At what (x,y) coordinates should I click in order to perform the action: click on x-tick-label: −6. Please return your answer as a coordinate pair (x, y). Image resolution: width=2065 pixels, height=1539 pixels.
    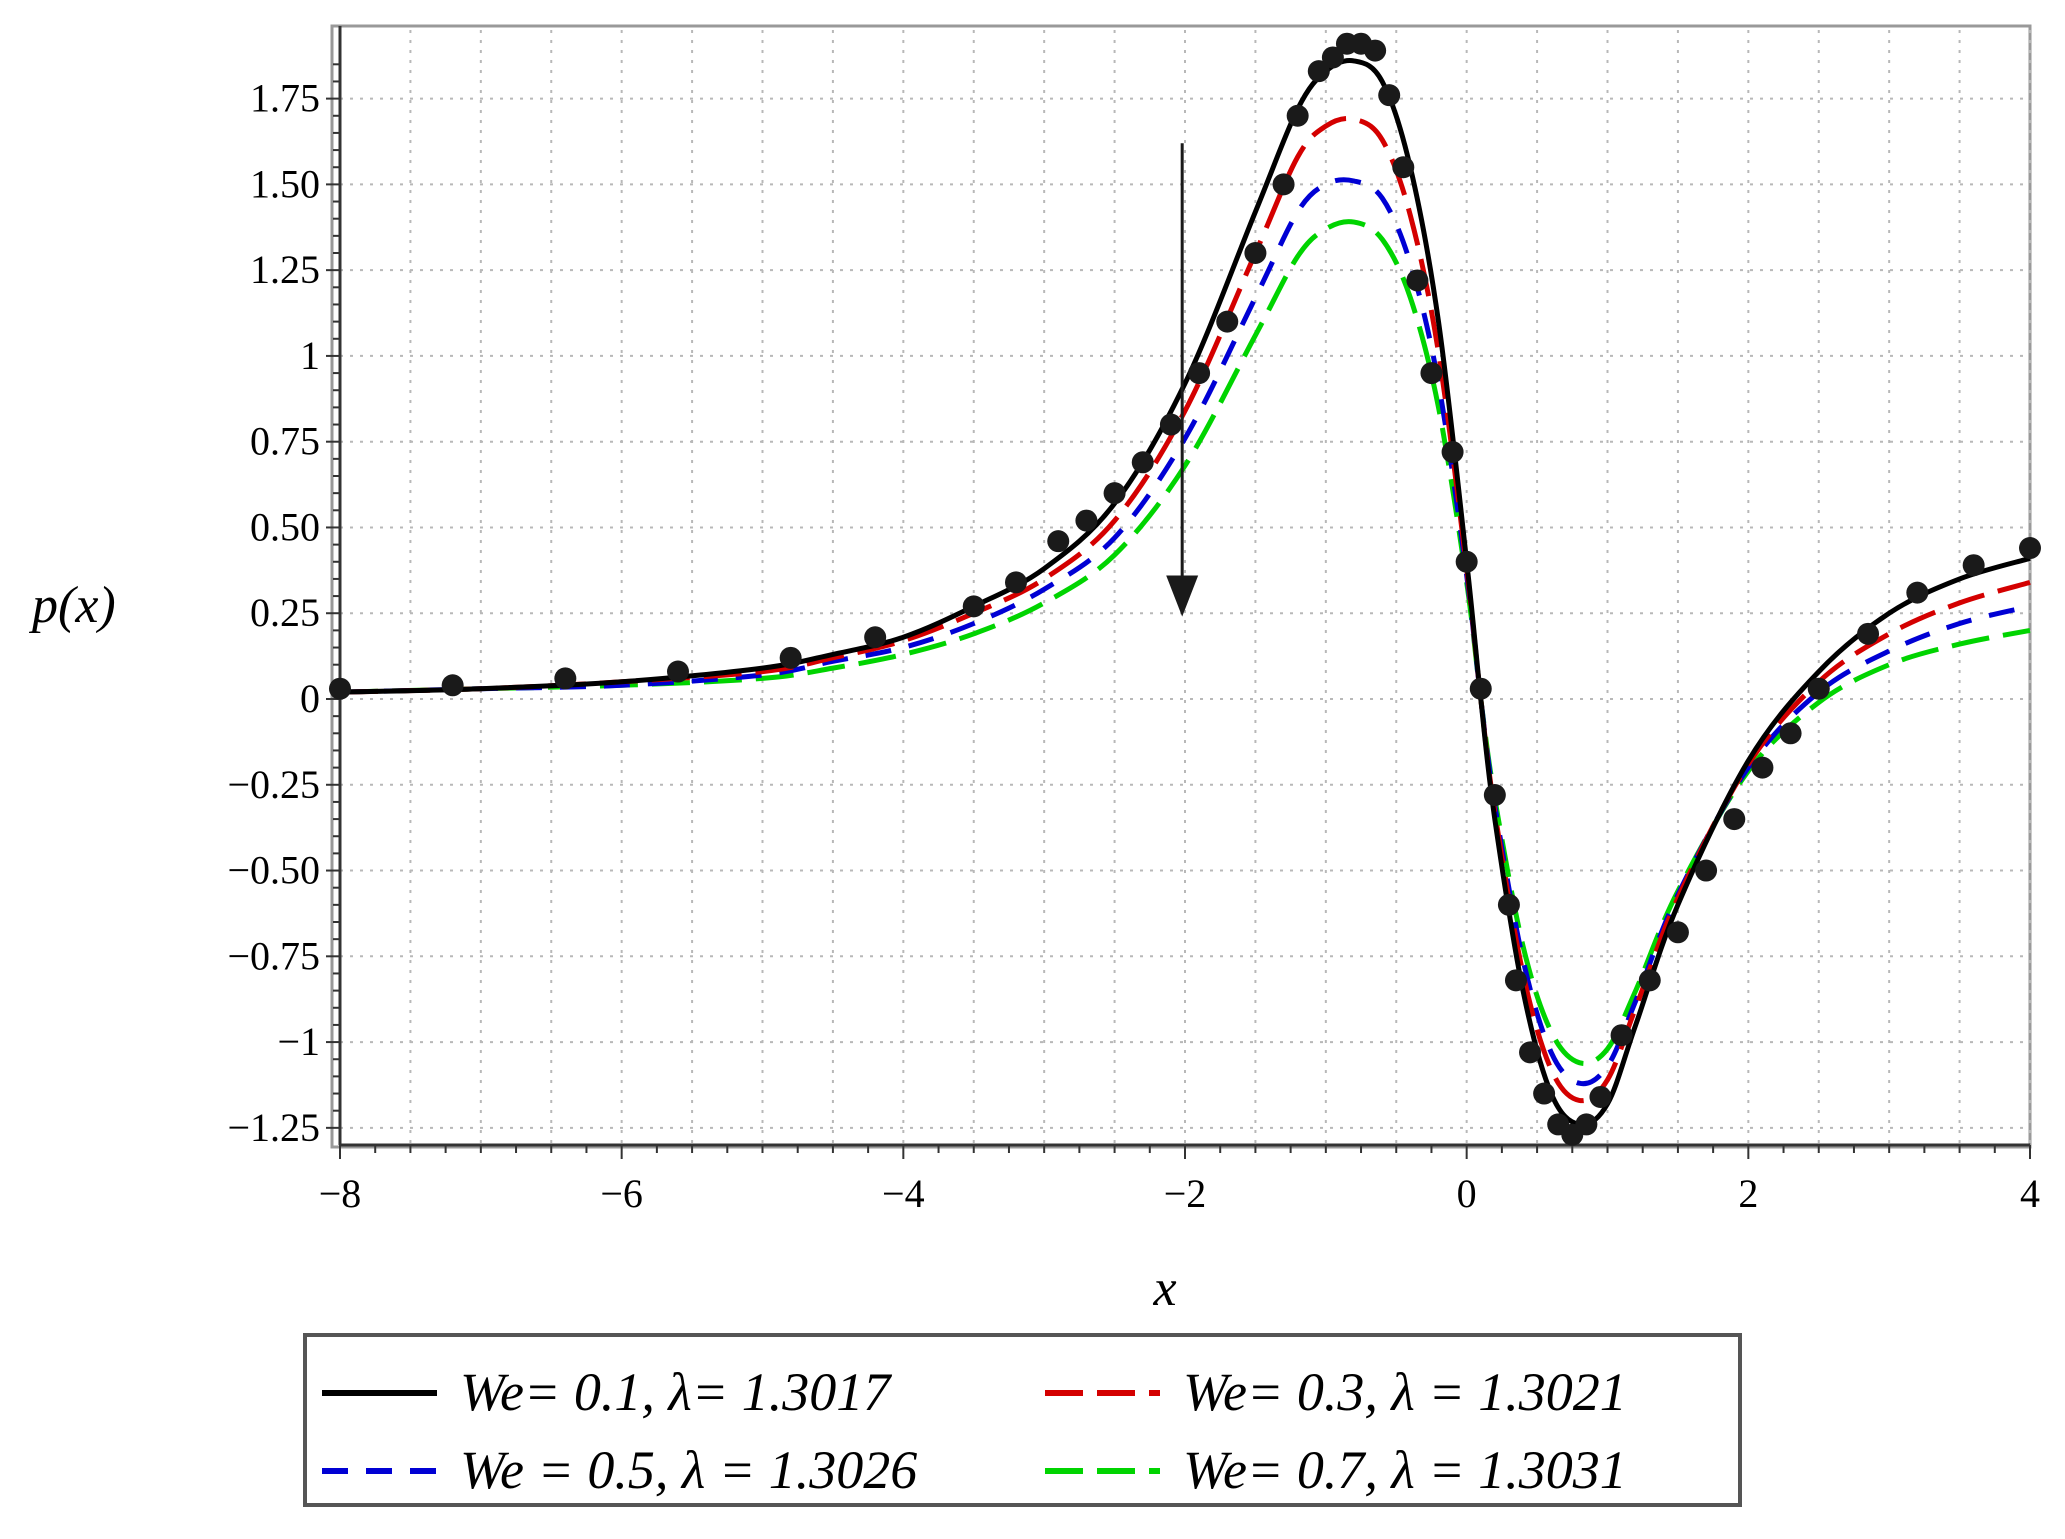
    Looking at the image, I should click on (621, 1193).